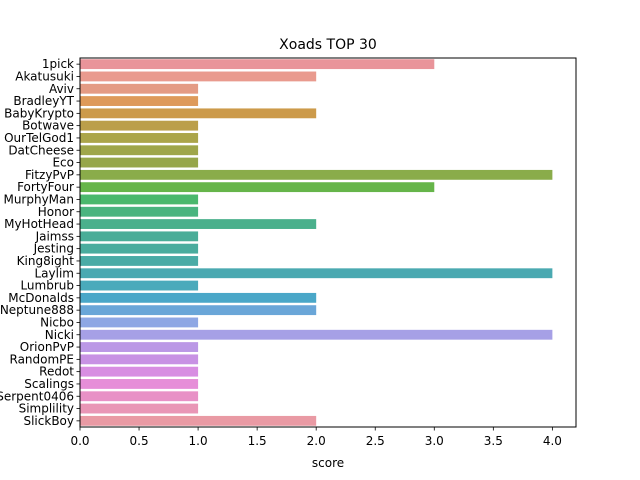 Image resolution: width=640 pixels, height=480 pixels. Describe the element at coordinates (56, 372) in the screenshot. I see `y-tick-label: Redot` at that location.